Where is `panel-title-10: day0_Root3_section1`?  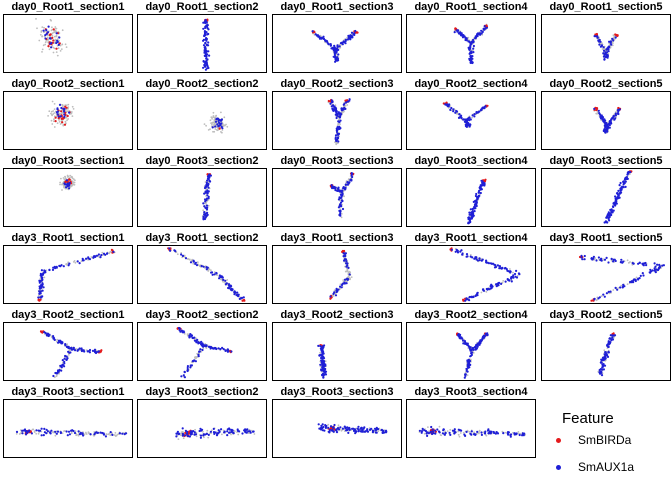 panel-title-10: day0_Root3_section1 is located at coordinates (68, 161).